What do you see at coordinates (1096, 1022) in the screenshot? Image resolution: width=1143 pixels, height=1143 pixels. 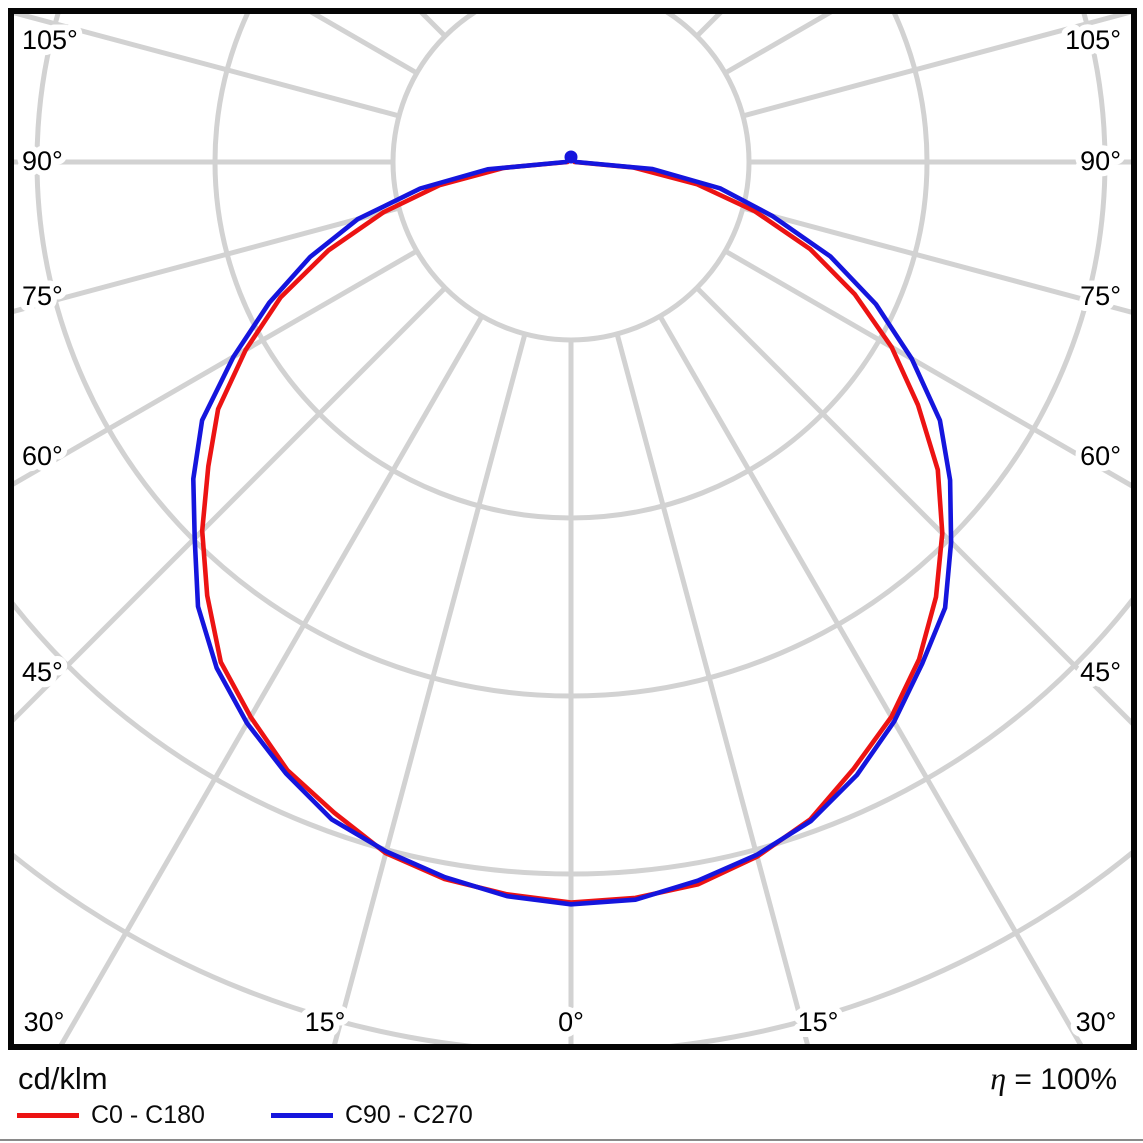 I see `angle-label-bottom-4: 30°` at bounding box center [1096, 1022].